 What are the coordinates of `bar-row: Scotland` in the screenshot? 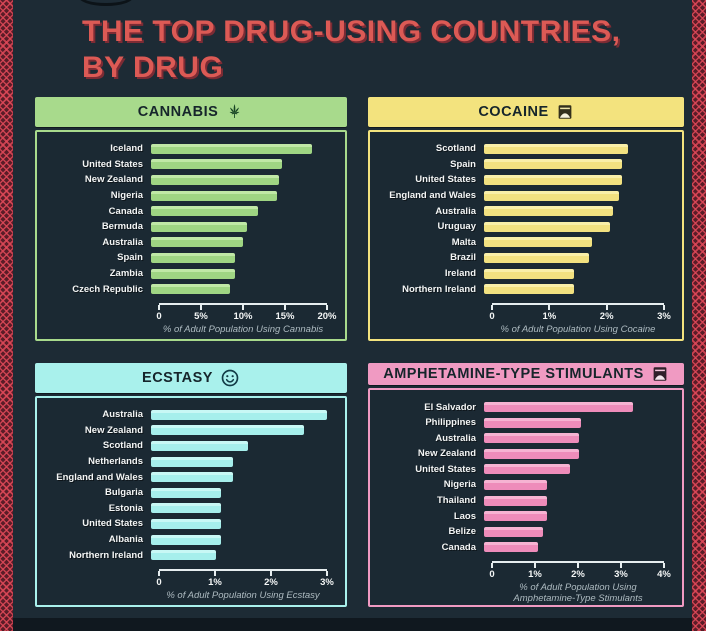 It's located at (182, 446).